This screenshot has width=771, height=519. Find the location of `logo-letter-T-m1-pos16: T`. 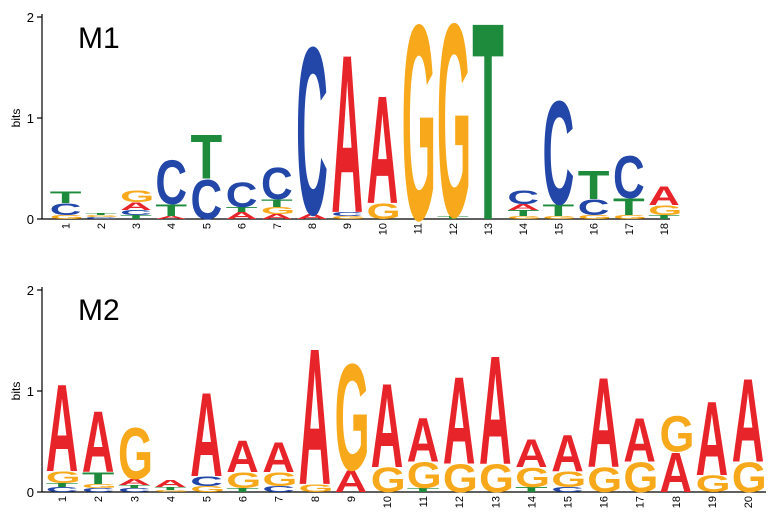

logo-letter-T-m1-pos16: T is located at coordinates (594, 185).